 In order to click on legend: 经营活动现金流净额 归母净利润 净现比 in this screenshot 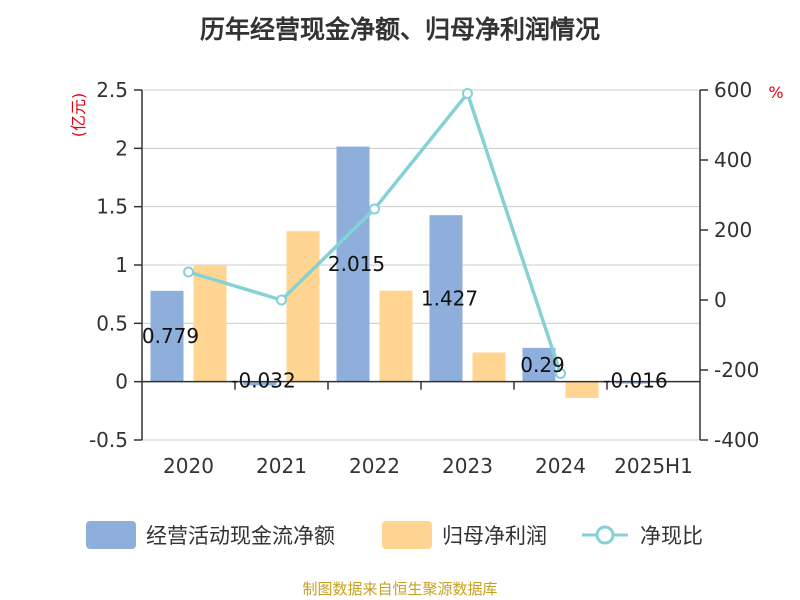, I will do `click(394, 535)`.